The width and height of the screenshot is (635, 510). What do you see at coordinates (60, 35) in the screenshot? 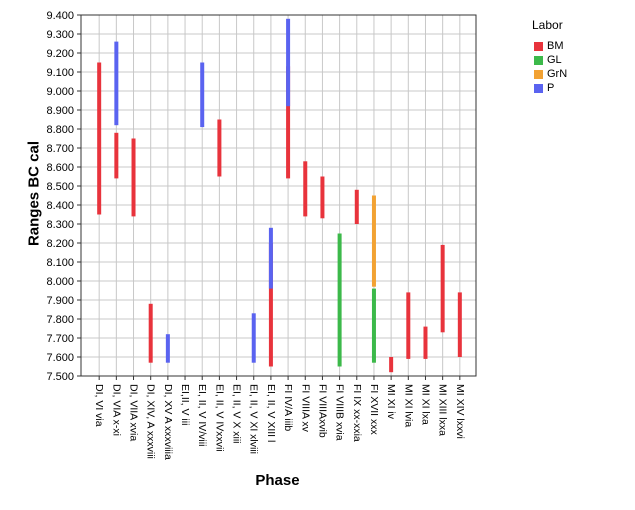
I see `y-tick-label: 9.300` at bounding box center [60, 35].